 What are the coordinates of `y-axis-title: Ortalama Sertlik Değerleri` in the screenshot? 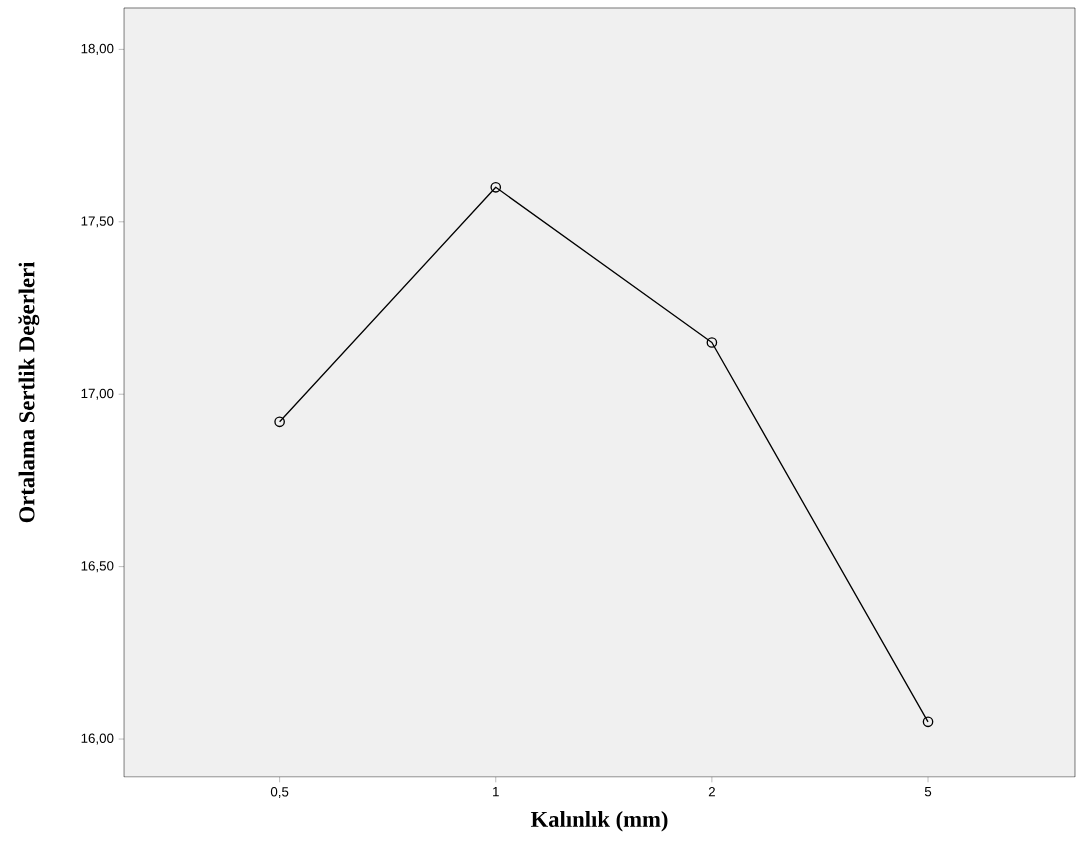 It's located at (29, 392).